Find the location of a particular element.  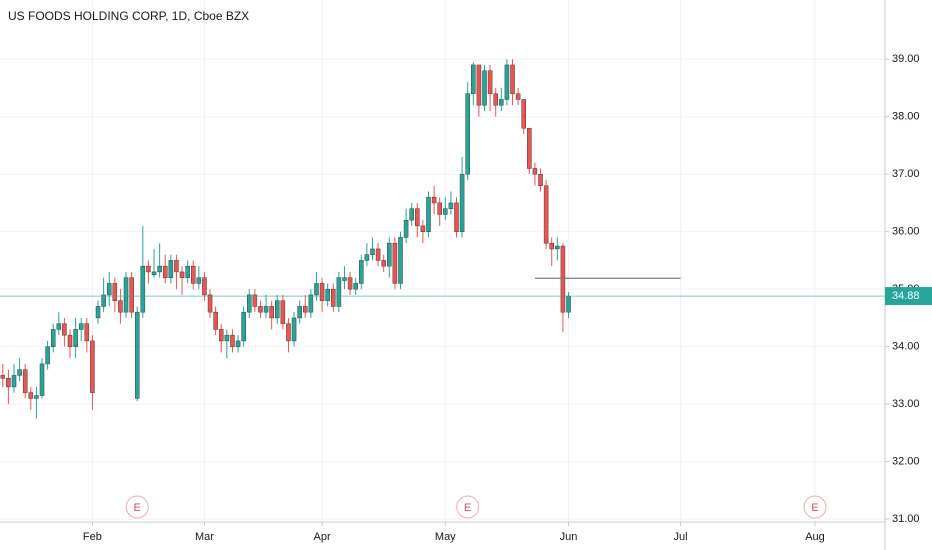

y-tick-label: 34.00 is located at coordinates (906, 347).